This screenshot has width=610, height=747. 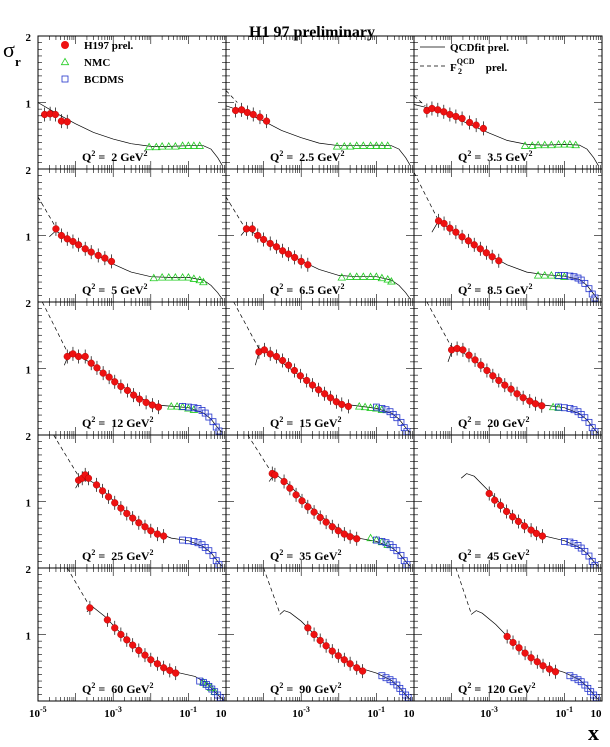 What do you see at coordinates (117, 556) in the screenshot?
I see `panel-label-value: 25` at bounding box center [117, 556].